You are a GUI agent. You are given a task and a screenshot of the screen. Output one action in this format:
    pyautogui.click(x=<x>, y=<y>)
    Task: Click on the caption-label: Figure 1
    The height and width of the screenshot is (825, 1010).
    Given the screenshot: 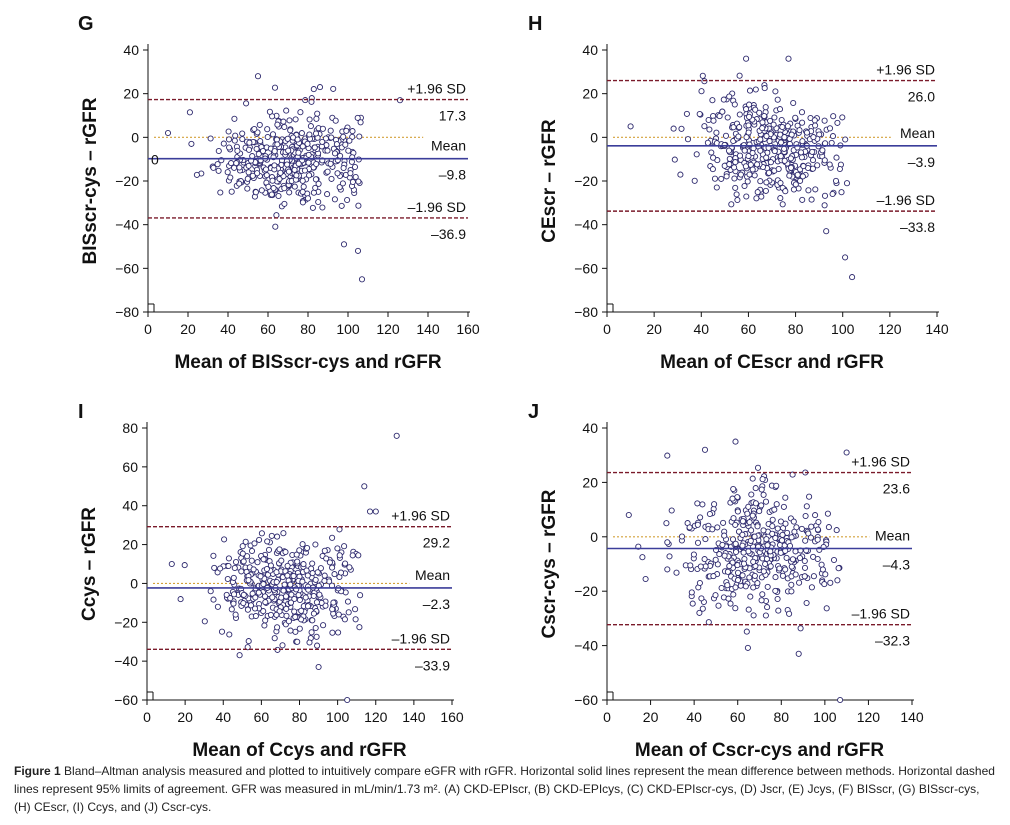 What is the action you would take?
    pyautogui.click(x=37, y=771)
    